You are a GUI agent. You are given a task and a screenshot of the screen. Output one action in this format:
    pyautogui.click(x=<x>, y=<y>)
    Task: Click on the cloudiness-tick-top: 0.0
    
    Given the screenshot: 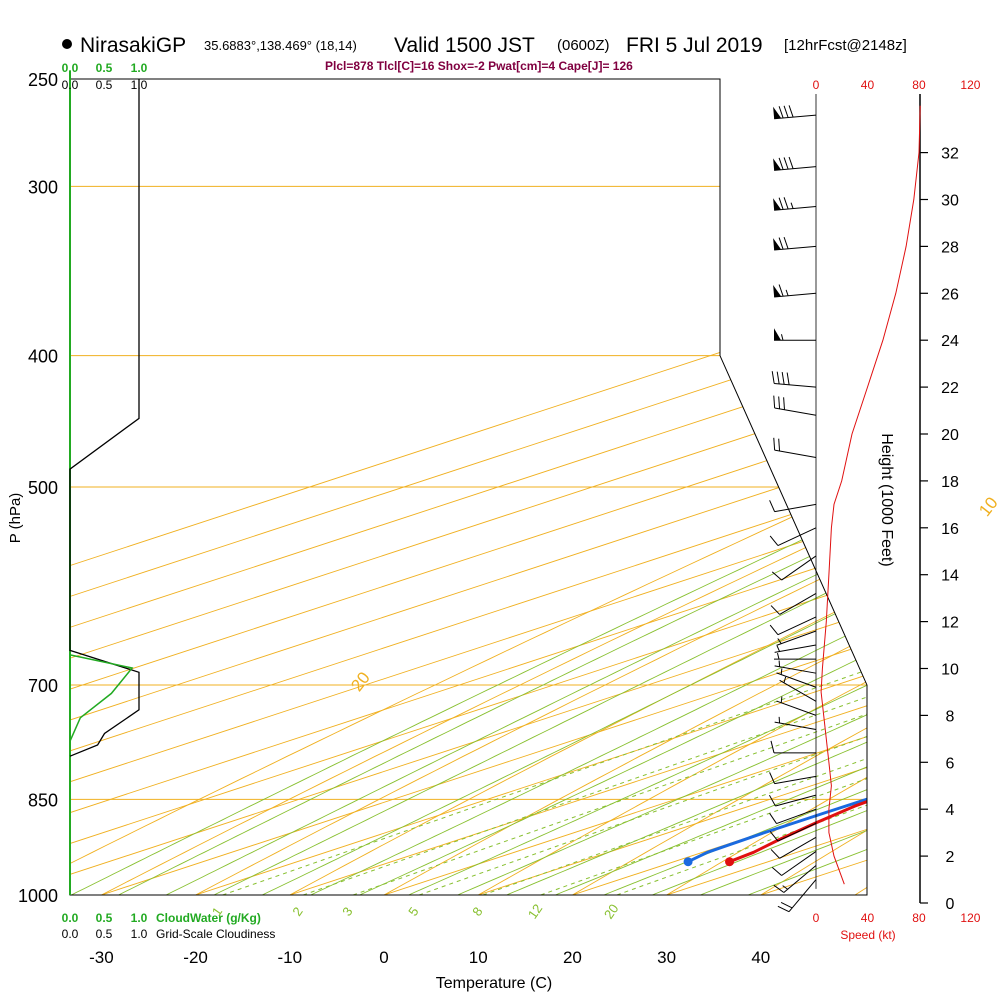 What is the action you would take?
    pyautogui.click(x=70, y=85)
    